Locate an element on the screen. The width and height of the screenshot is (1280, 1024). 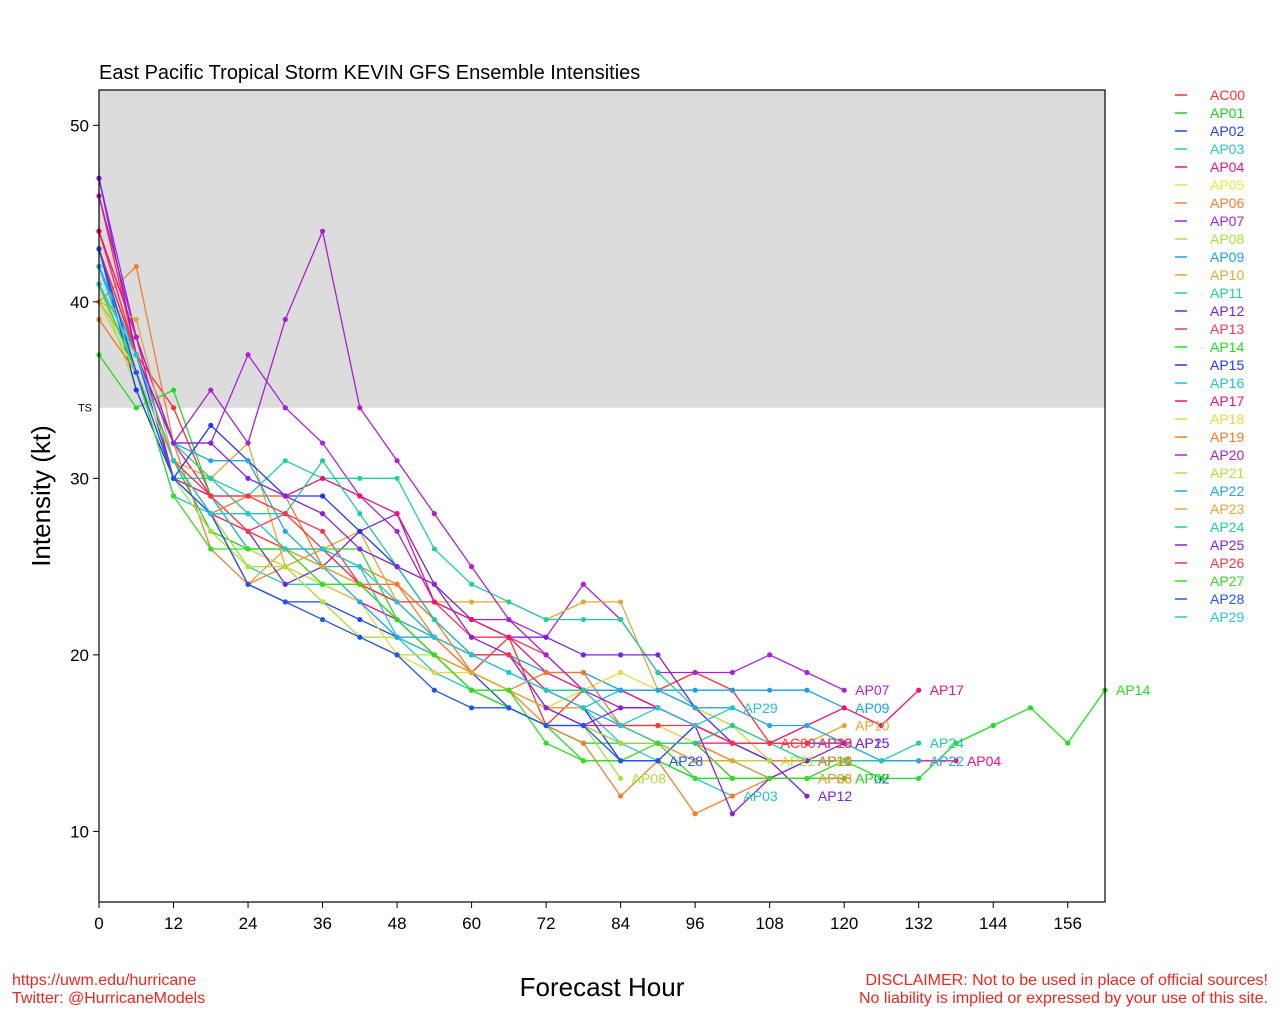
series-end-label: AP26 is located at coordinates (835, 743).